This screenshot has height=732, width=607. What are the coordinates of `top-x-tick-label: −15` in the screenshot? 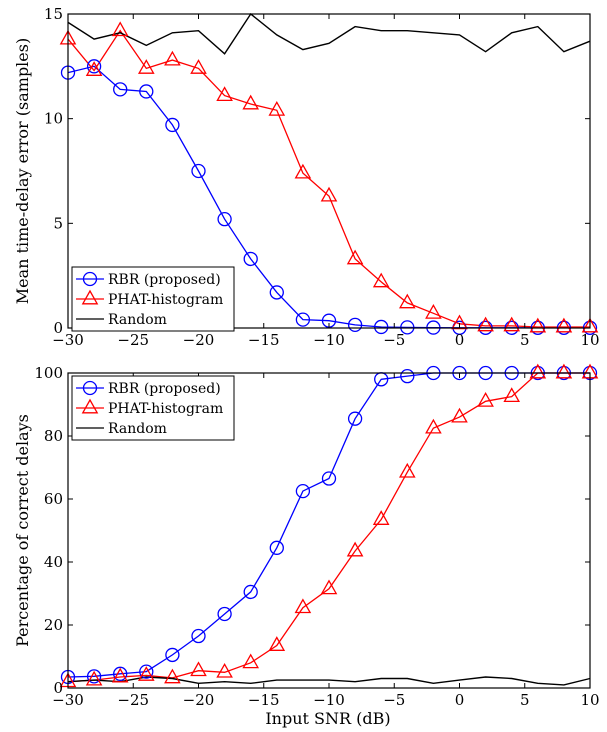 It's located at (264, 340).